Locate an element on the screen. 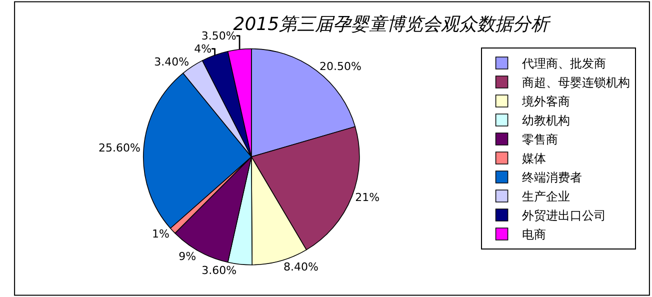 The width and height of the screenshot is (652, 297). data-label: 21% is located at coordinates (367, 197).